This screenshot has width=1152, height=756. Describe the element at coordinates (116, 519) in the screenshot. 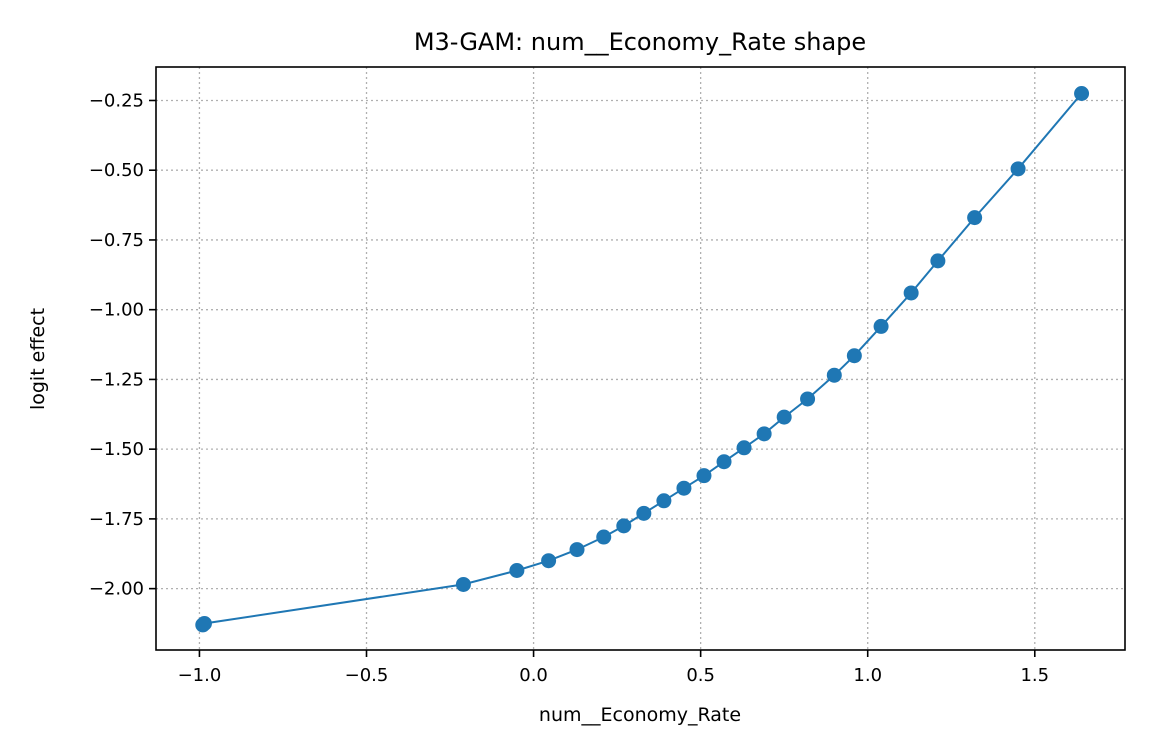

I see `y-tick-label: −1.75` at that location.